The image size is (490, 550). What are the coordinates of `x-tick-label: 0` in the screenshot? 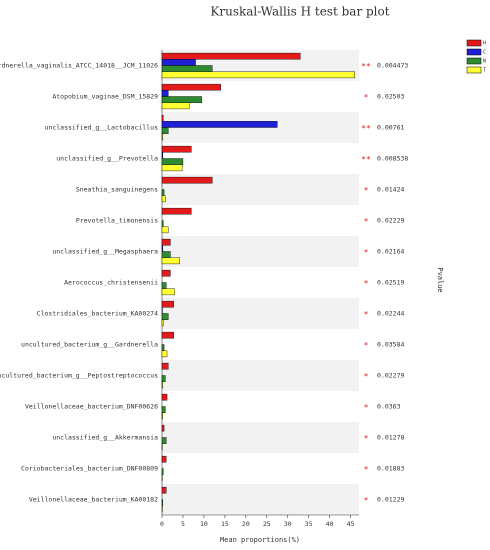 It's located at (162, 524).